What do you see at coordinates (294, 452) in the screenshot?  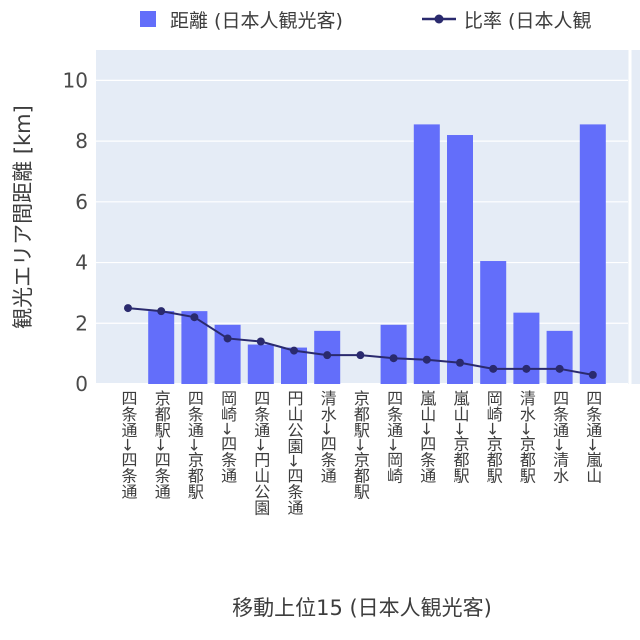 I see `x-tick-label: 円山公園→四条通` at bounding box center [294, 452].